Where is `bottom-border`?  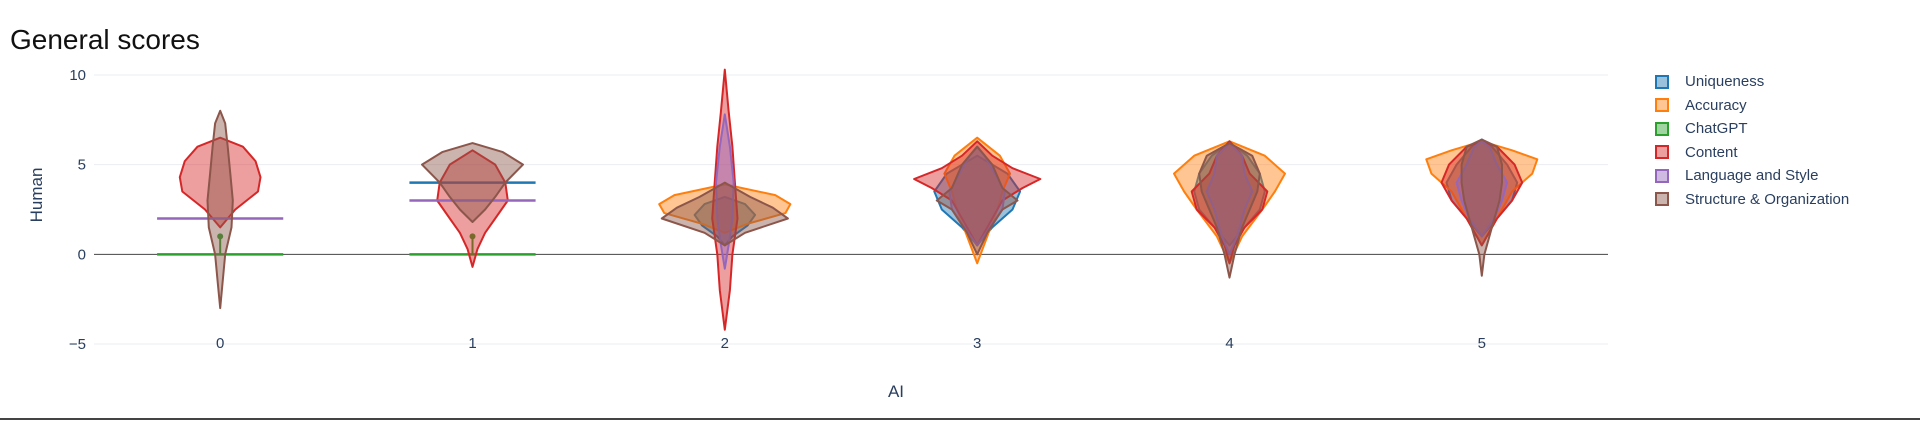 bottom-border is located at coordinates (960, 419).